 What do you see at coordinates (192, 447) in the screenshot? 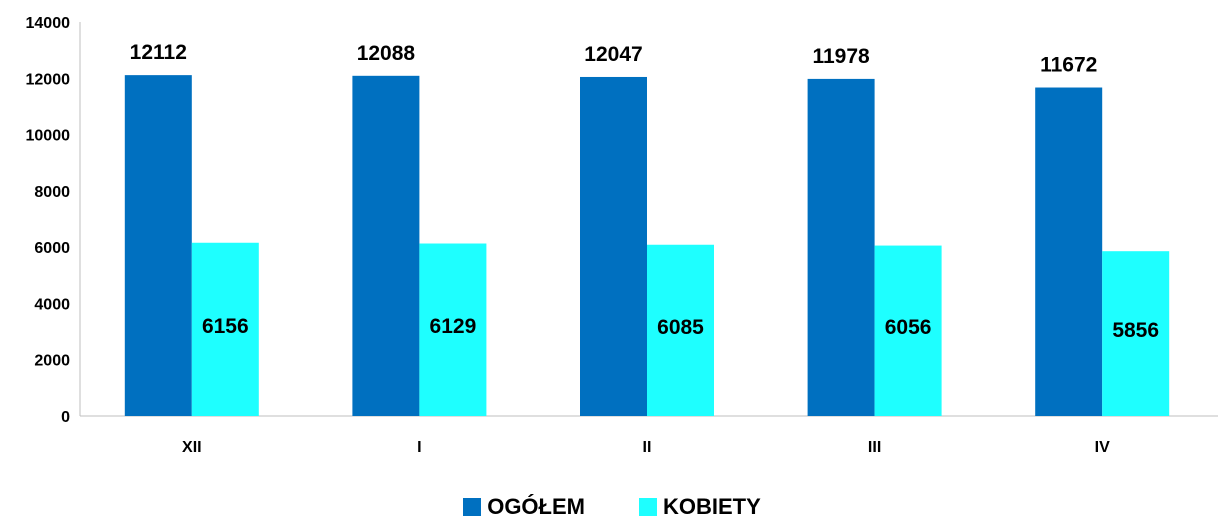
I see `x-tick-label: XII` at bounding box center [192, 447].